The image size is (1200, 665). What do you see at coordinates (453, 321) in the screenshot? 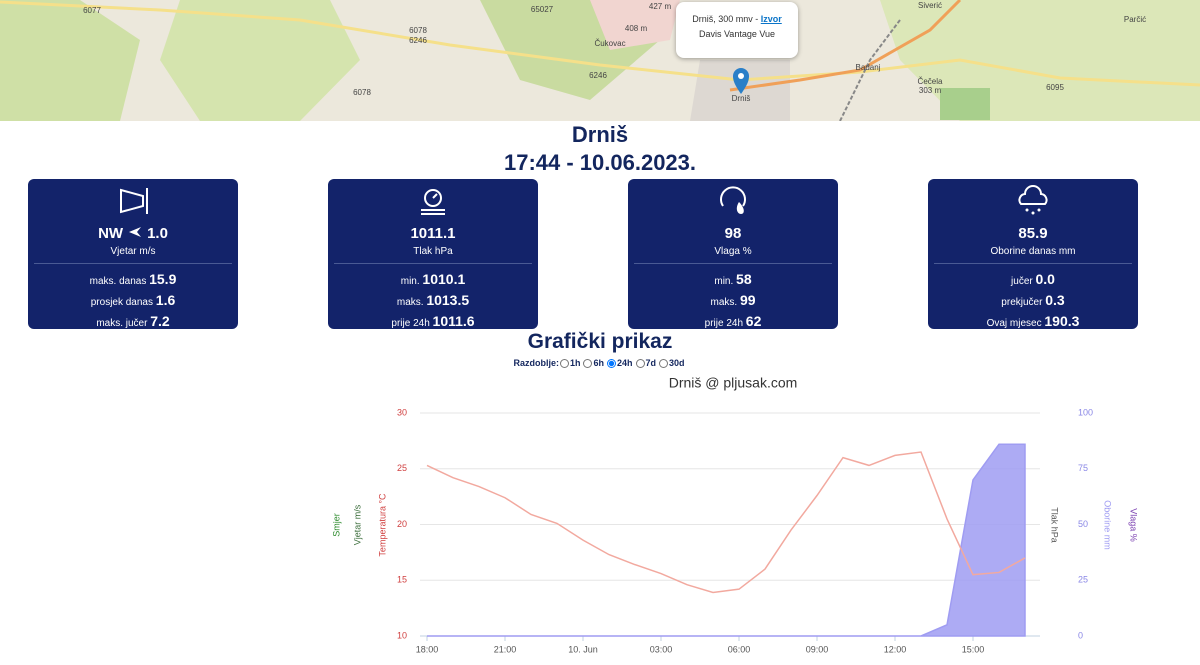
I see `row-value: 1011.6` at bounding box center [453, 321].